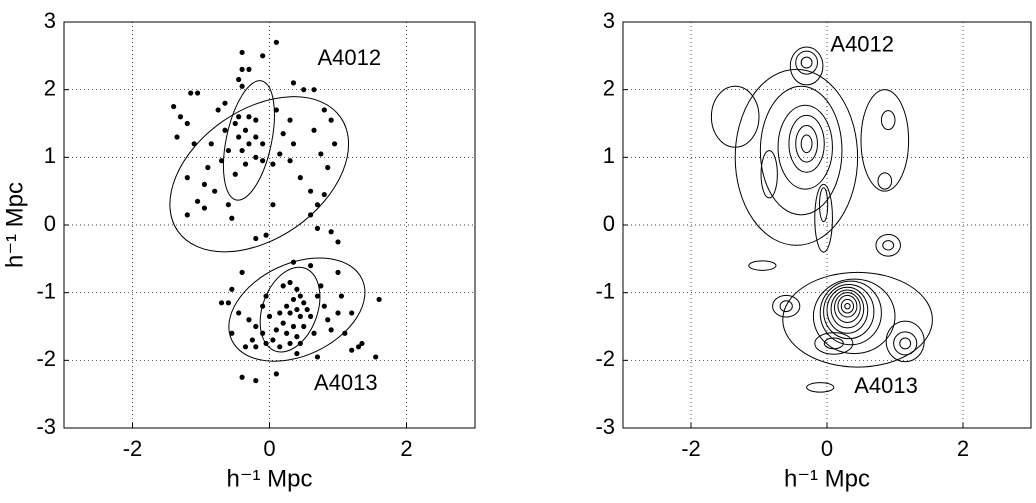  Describe the element at coordinates (609, 223) in the screenshot. I see `y-tick-label: 0` at that location.